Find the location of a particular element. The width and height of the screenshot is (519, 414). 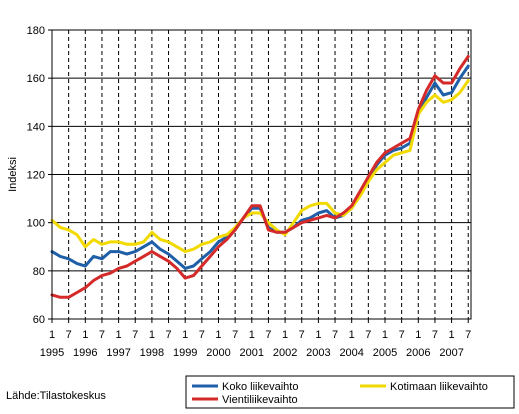

x-tick-year-label: 1999 is located at coordinates (185, 353).